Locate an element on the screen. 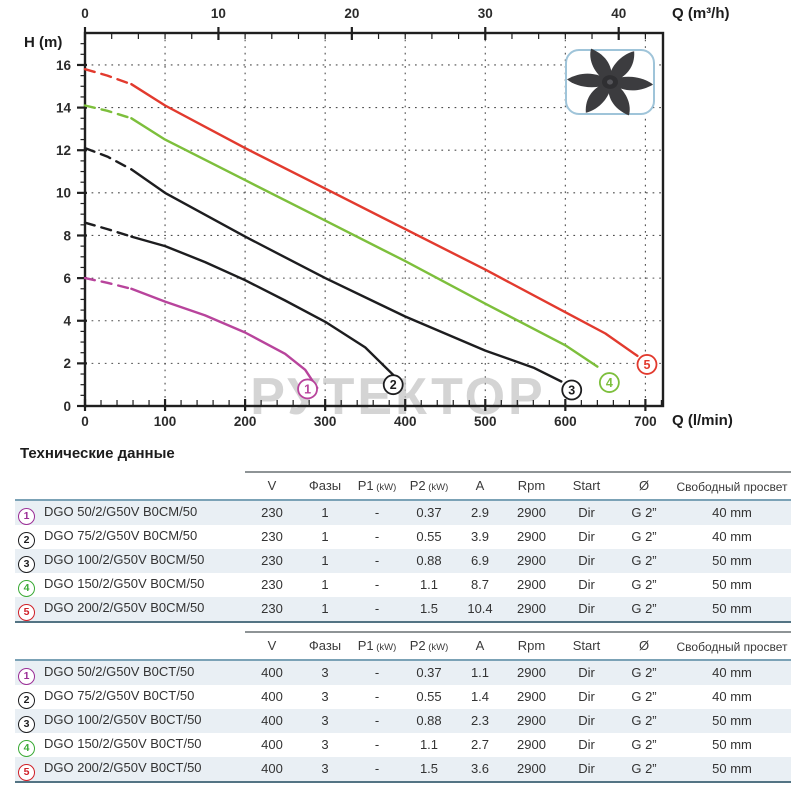 The image size is (800, 798). top-tick-label: 10 is located at coordinates (218, 13).